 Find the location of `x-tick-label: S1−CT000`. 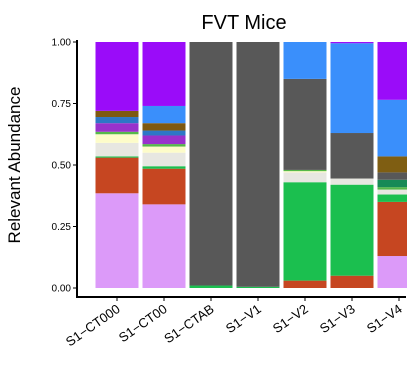

x-tick-label: S1−CT000 is located at coordinates (93, 325).